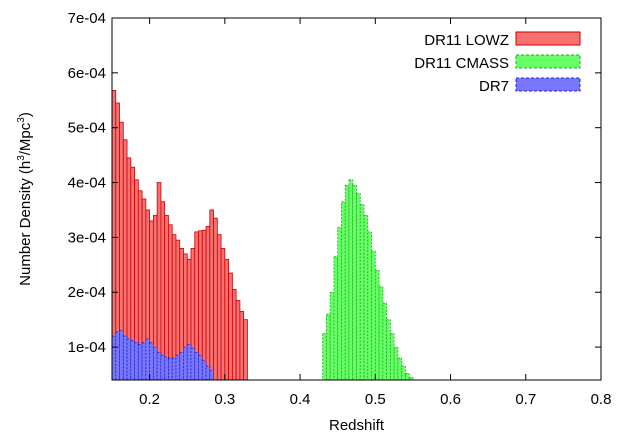 The width and height of the screenshot is (624, 435). I want to click on y-axis-title-mid: /Mpc, so click(25, 138).